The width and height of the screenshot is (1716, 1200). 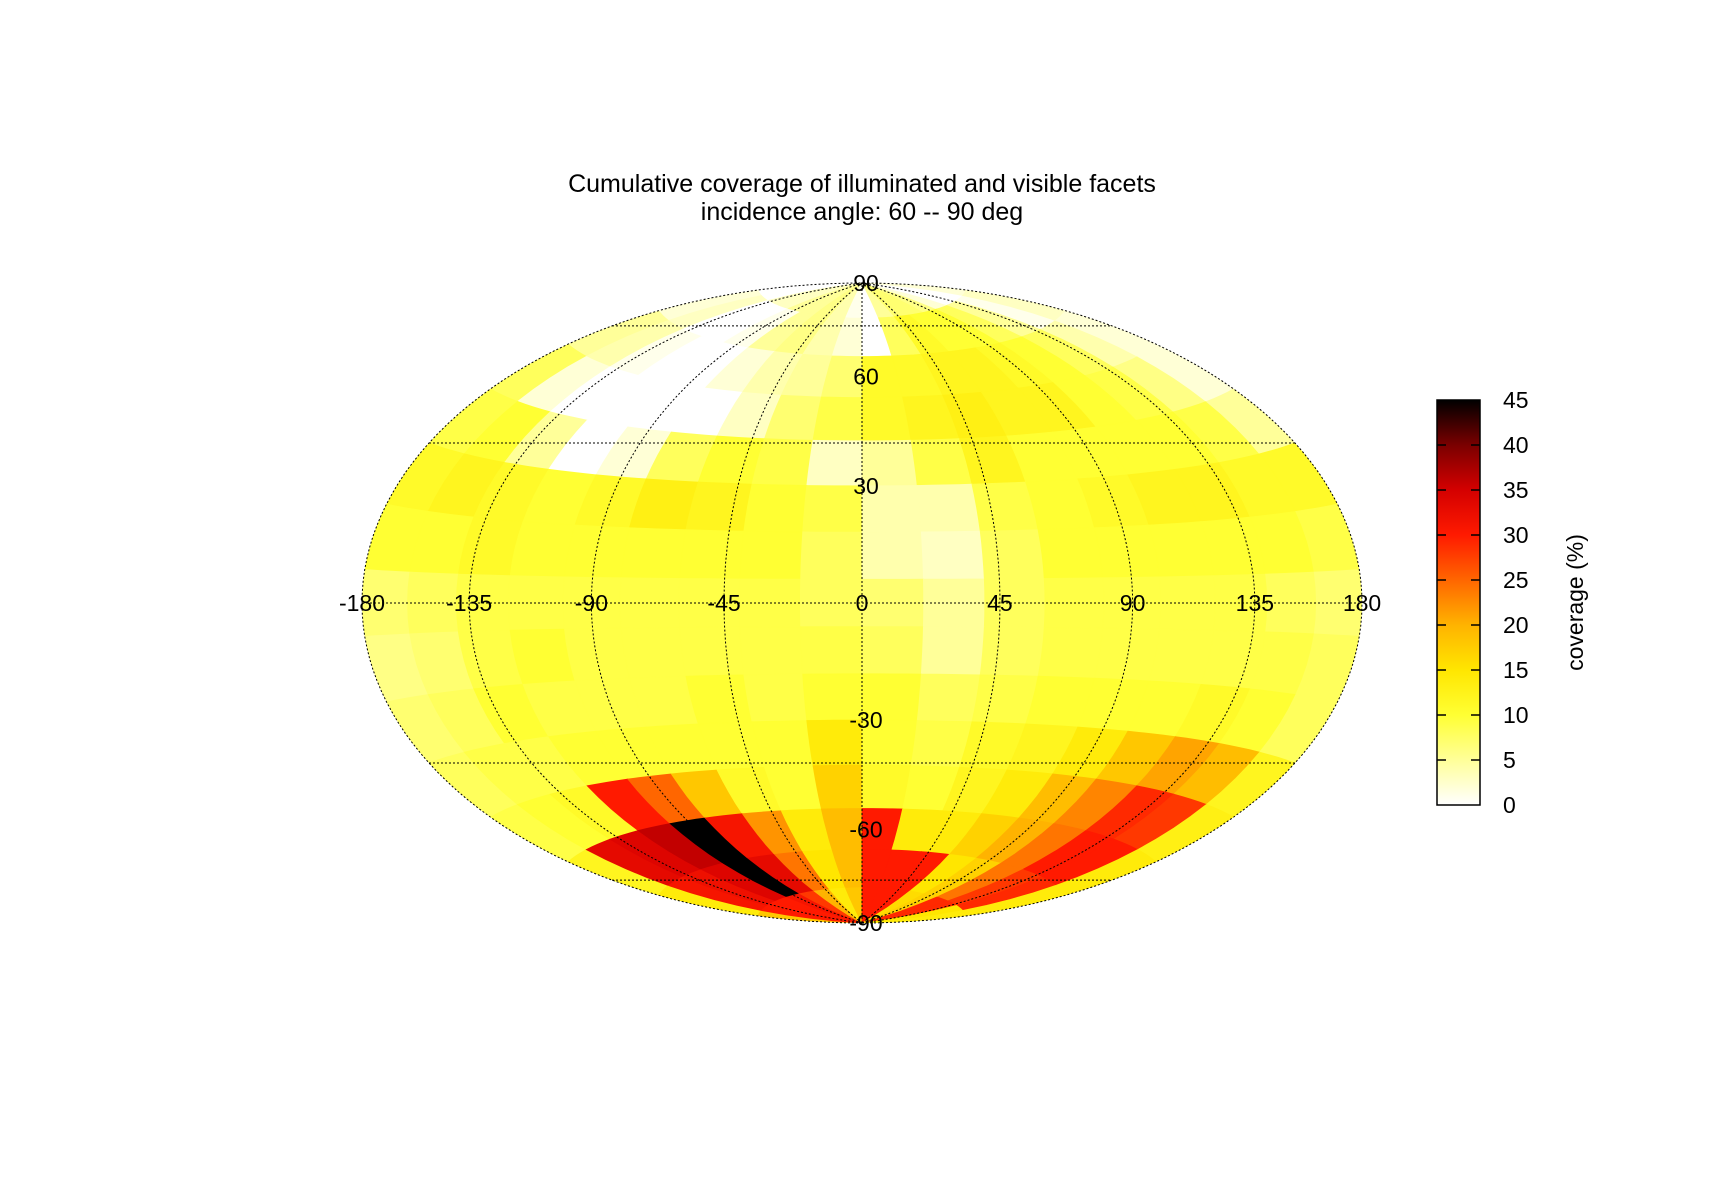 I want to click on colorbar-tick-label: 30, so click(x=1516, y=535).